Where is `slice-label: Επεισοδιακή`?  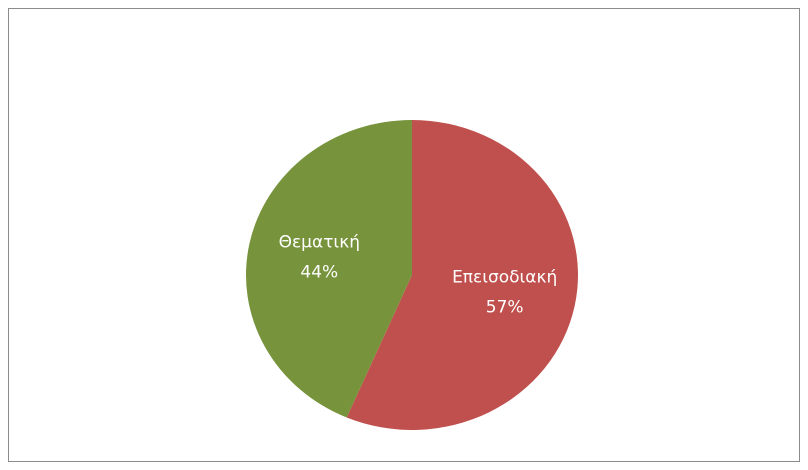
slice-label: Επεισοδιακή is located at coordinates (504, 278).